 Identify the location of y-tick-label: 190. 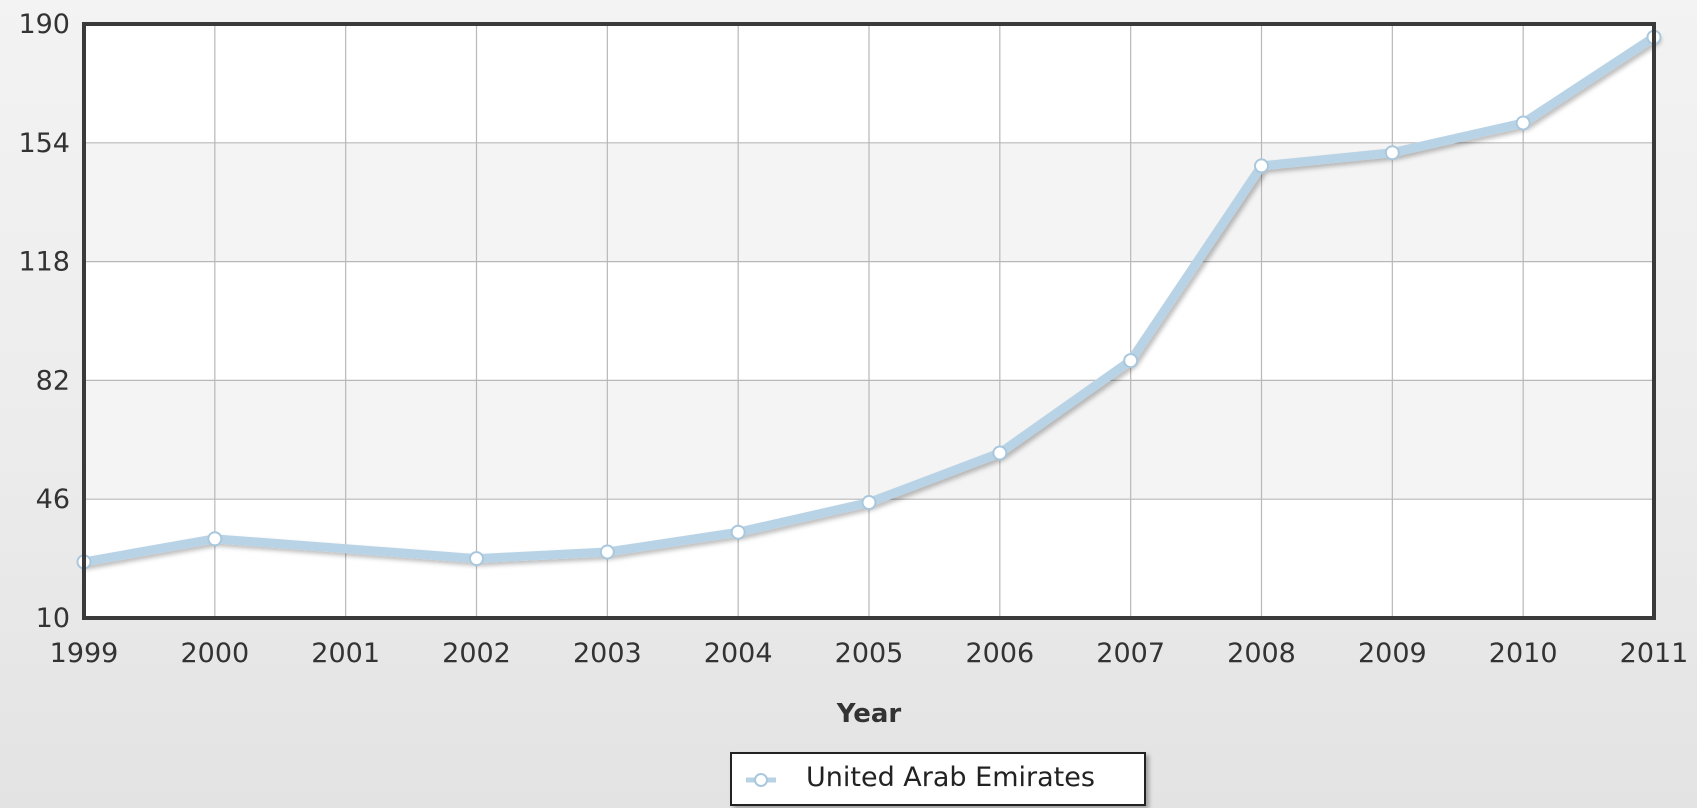
(44, 24).